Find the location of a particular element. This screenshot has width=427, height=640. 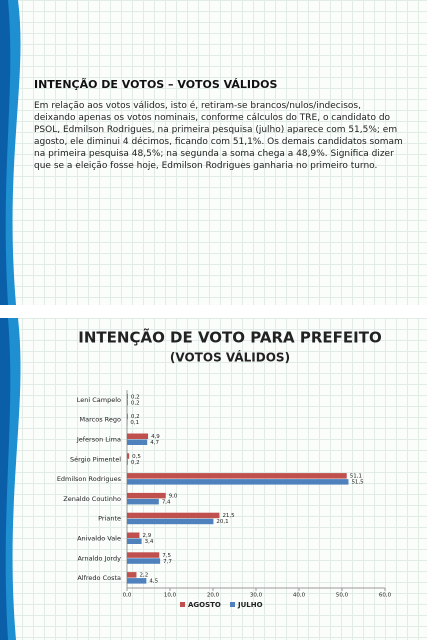

x-tick-label: 20,0 is located at coordinates (213, 596).